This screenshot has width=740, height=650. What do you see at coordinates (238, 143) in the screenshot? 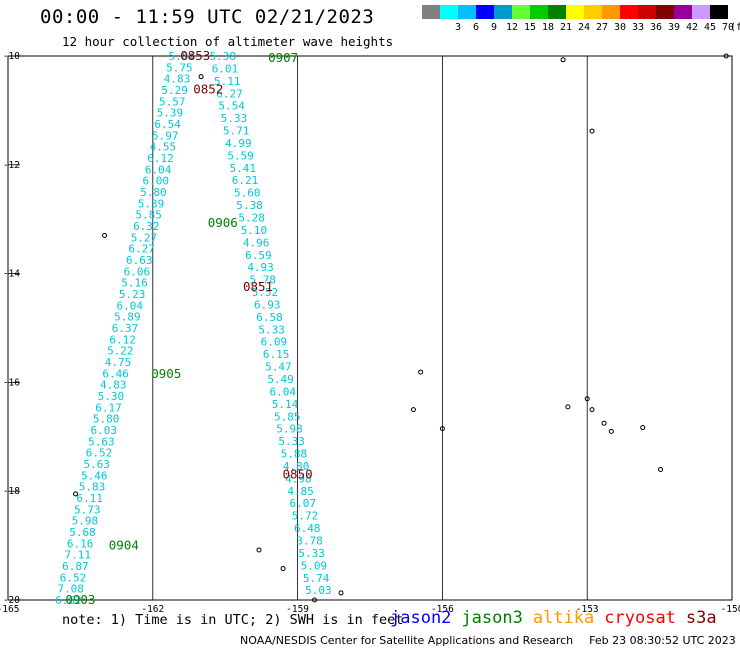
I see `swh-value: 4.99` at bounding box center [238, 143].